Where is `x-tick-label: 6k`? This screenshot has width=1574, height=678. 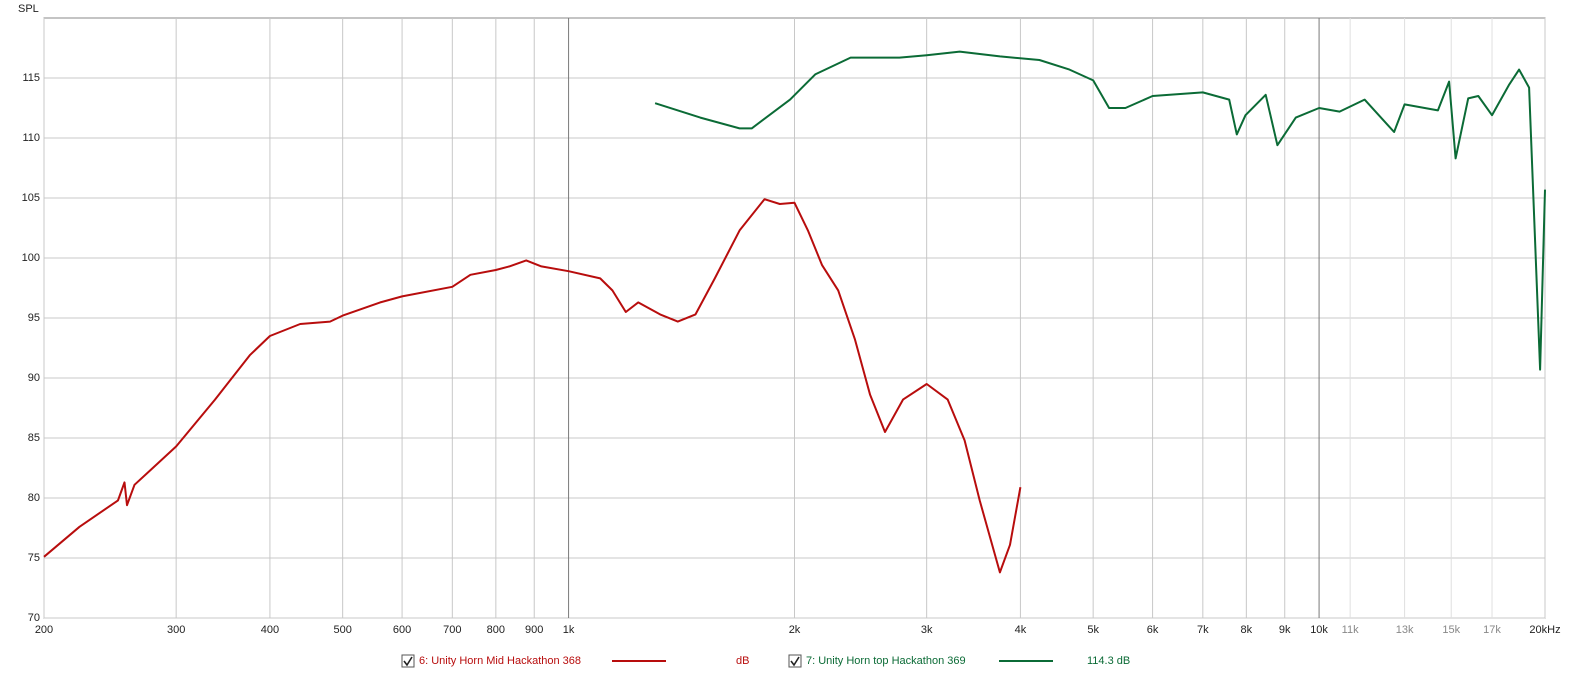
x-tick-label: 6k is located at coordinates (1153, 630).